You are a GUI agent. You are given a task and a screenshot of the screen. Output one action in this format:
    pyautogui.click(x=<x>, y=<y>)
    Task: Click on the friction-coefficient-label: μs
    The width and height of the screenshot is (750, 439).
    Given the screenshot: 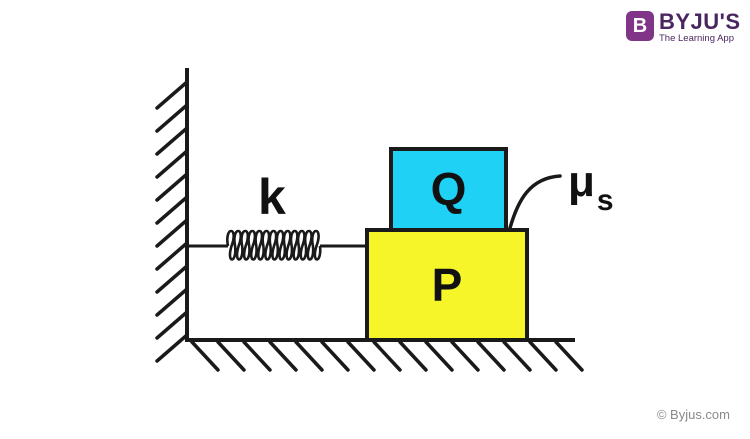 What is the action you would take?
    pyautogui.click(x=591, y=187)
    